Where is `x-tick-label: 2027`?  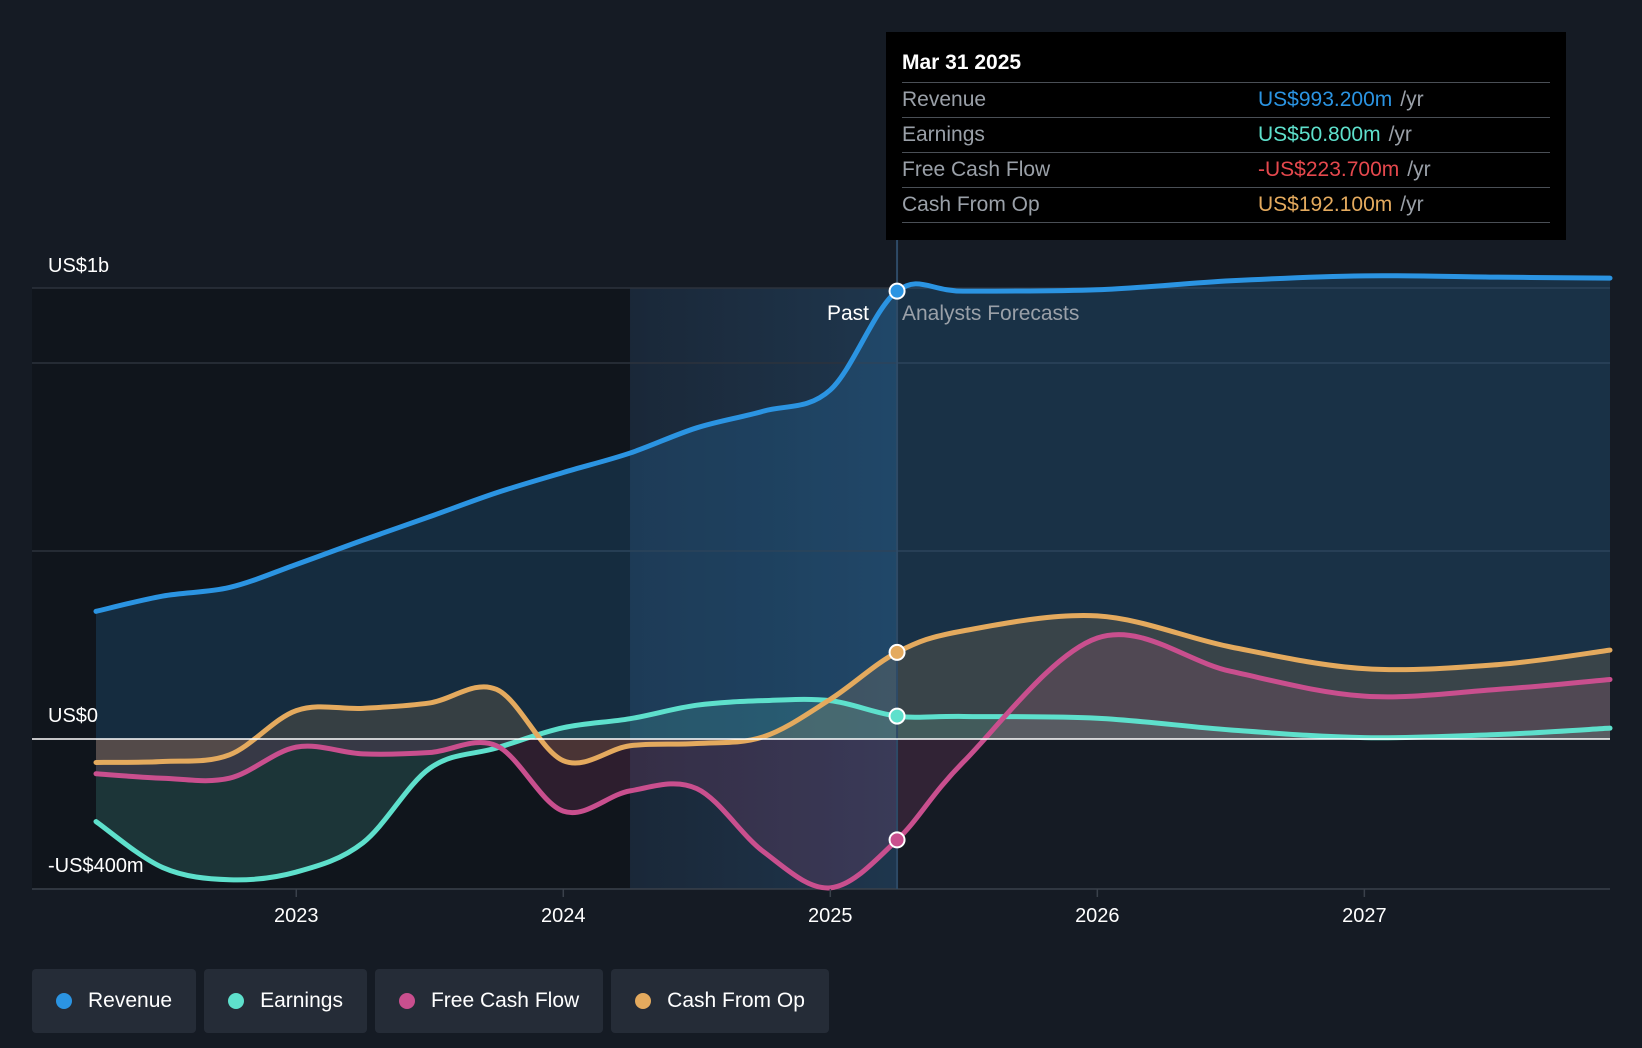
x-tick-label: 2027 is located at coordinates (1364, 916).